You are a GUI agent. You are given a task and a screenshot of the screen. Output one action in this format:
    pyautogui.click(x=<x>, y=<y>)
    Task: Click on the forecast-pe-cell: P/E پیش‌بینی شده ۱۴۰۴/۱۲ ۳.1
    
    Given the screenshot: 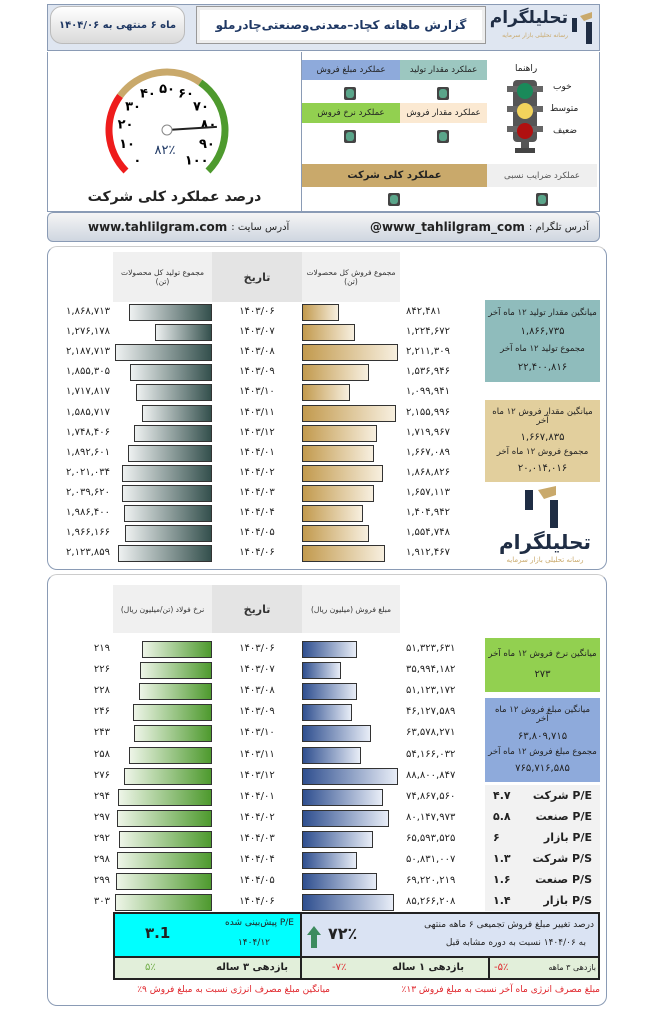 What is the action you would take?
    pyautogui.click(x=208, y=935)
    